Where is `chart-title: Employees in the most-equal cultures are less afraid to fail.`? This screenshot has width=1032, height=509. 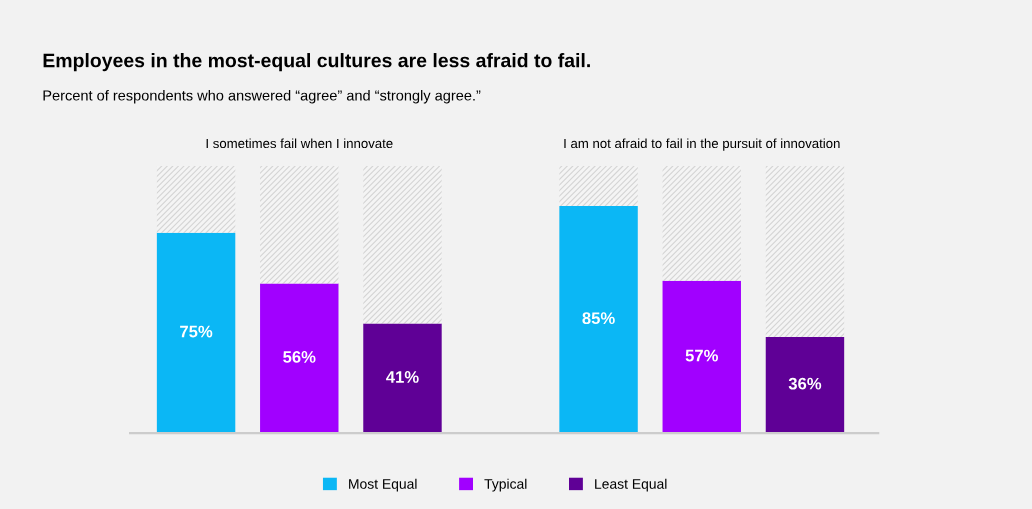
chart-title: Employees in the most-equal cultures are less afraid to fail. is located at coordinates (316, 62).